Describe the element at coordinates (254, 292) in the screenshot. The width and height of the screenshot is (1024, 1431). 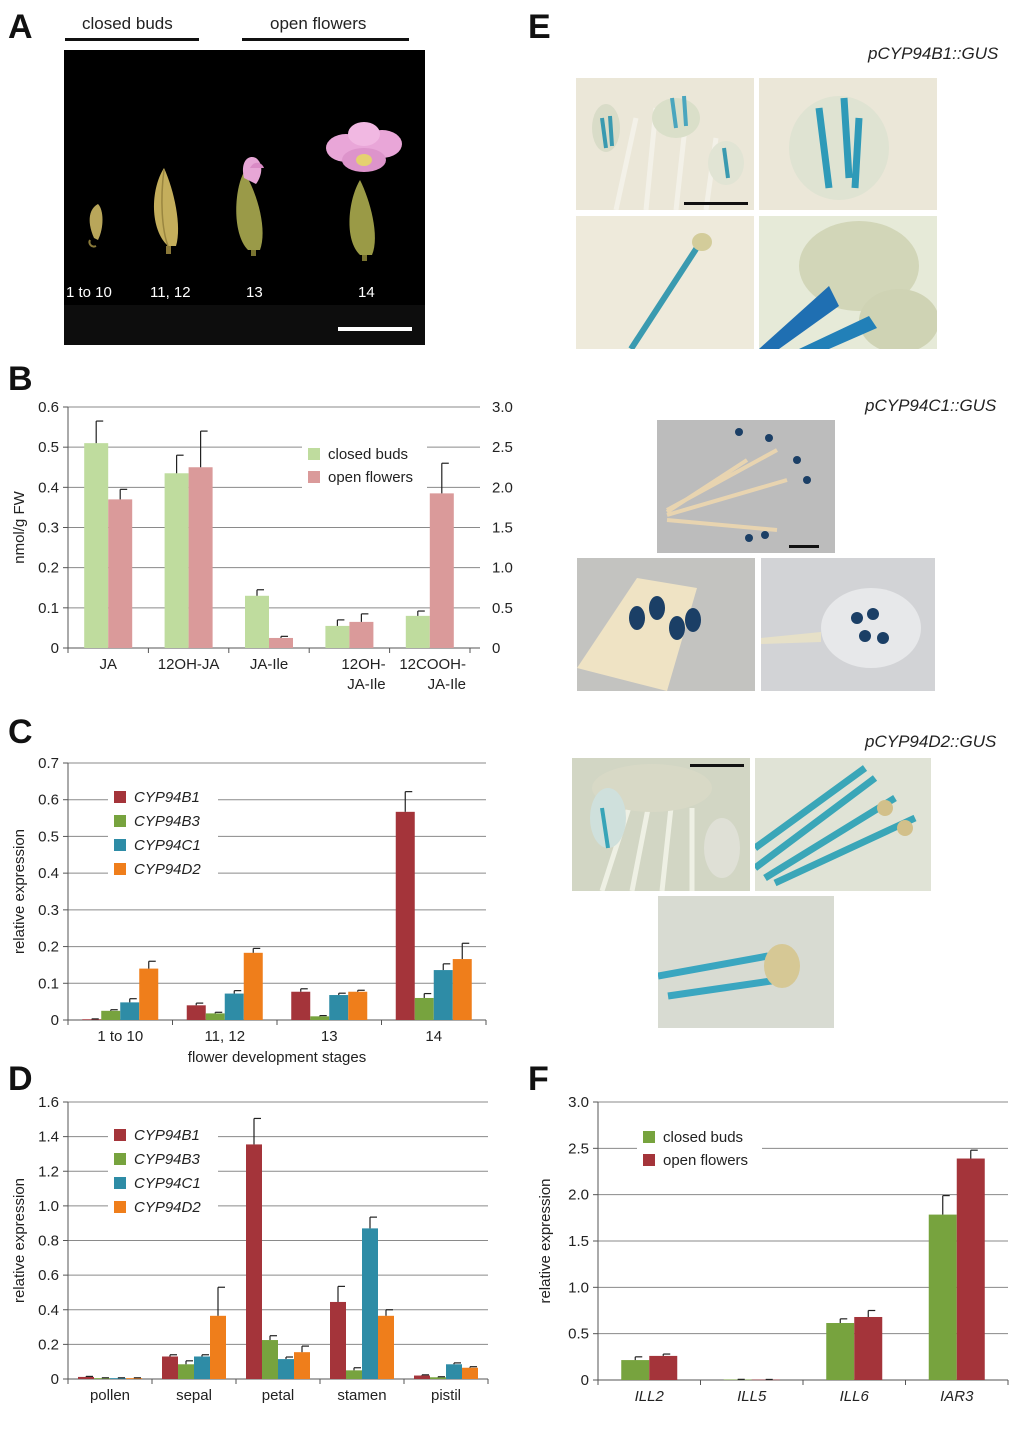
I see `stage-label-13: 13` at that location.